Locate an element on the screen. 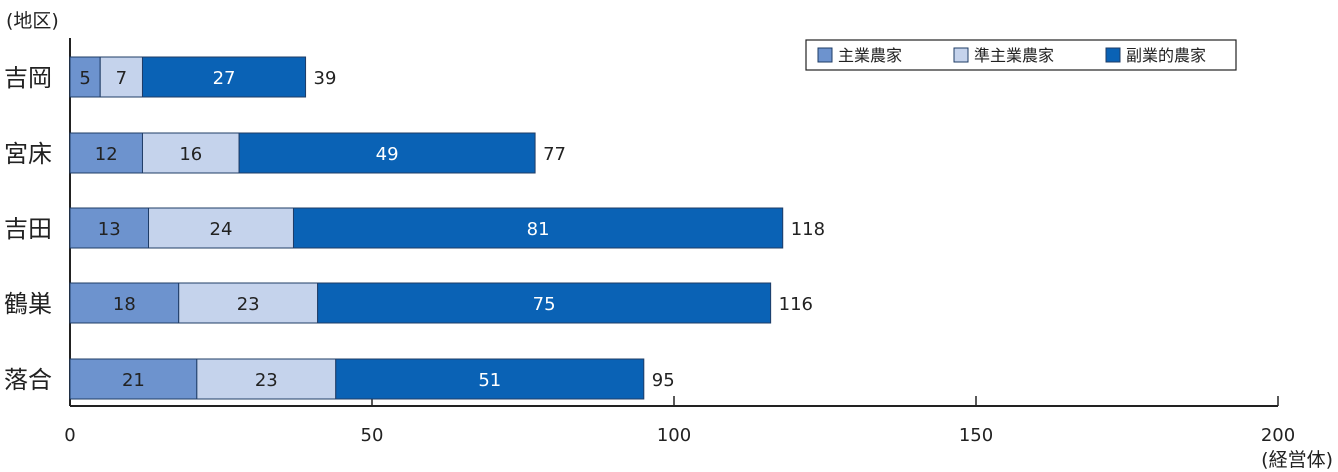  segment-value-label: 21 is located at coordinates (133, 380).